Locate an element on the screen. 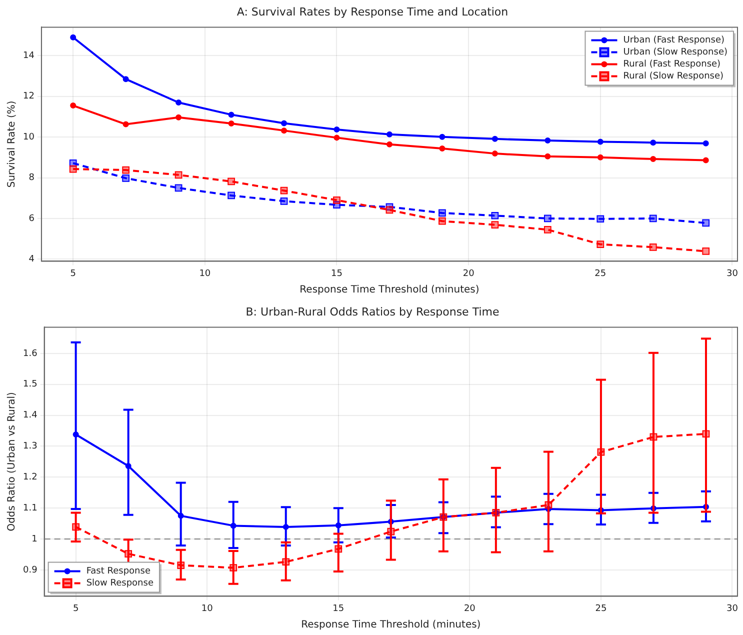 The image size is (743, 635). legend-label: Urban (Slow Response) is located at coordinates (675, 53).